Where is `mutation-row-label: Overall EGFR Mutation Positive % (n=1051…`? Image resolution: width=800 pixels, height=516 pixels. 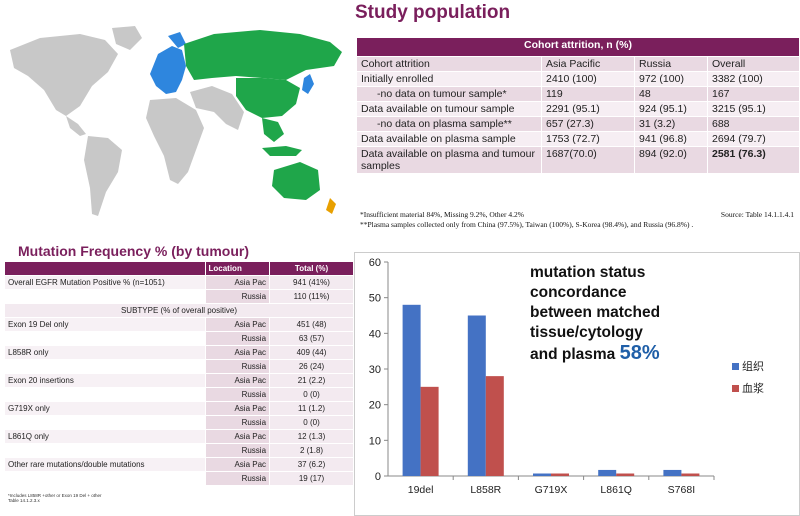 mutation-row-label: Overall EGFR Mutation Positive % (n=1051… is located at coordinates (105, 282).